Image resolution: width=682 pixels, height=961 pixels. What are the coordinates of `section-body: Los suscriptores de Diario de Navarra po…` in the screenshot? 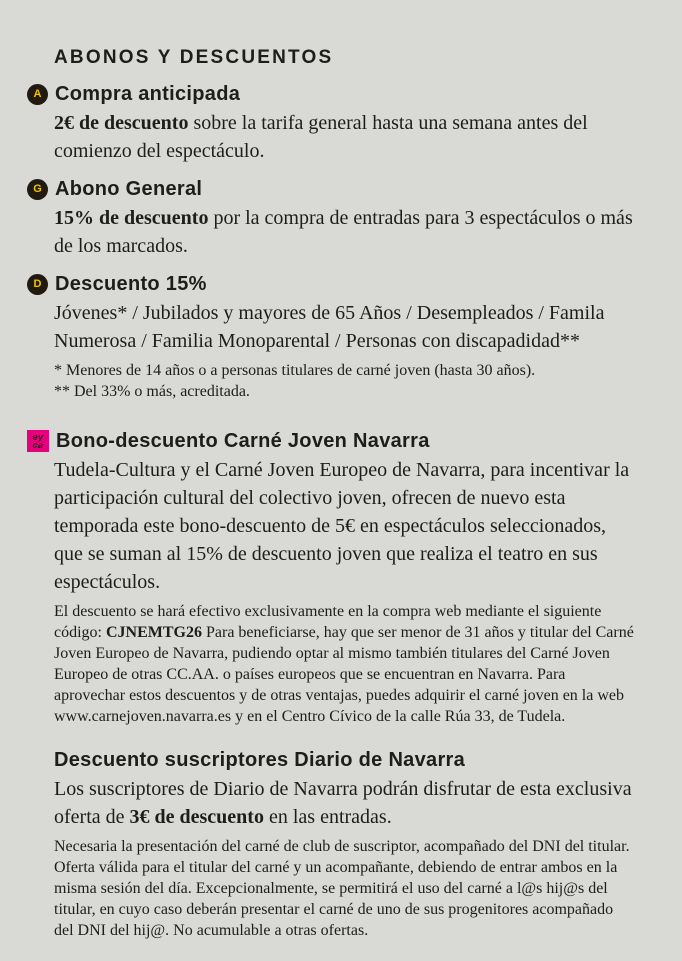 It's located at (344, 803).